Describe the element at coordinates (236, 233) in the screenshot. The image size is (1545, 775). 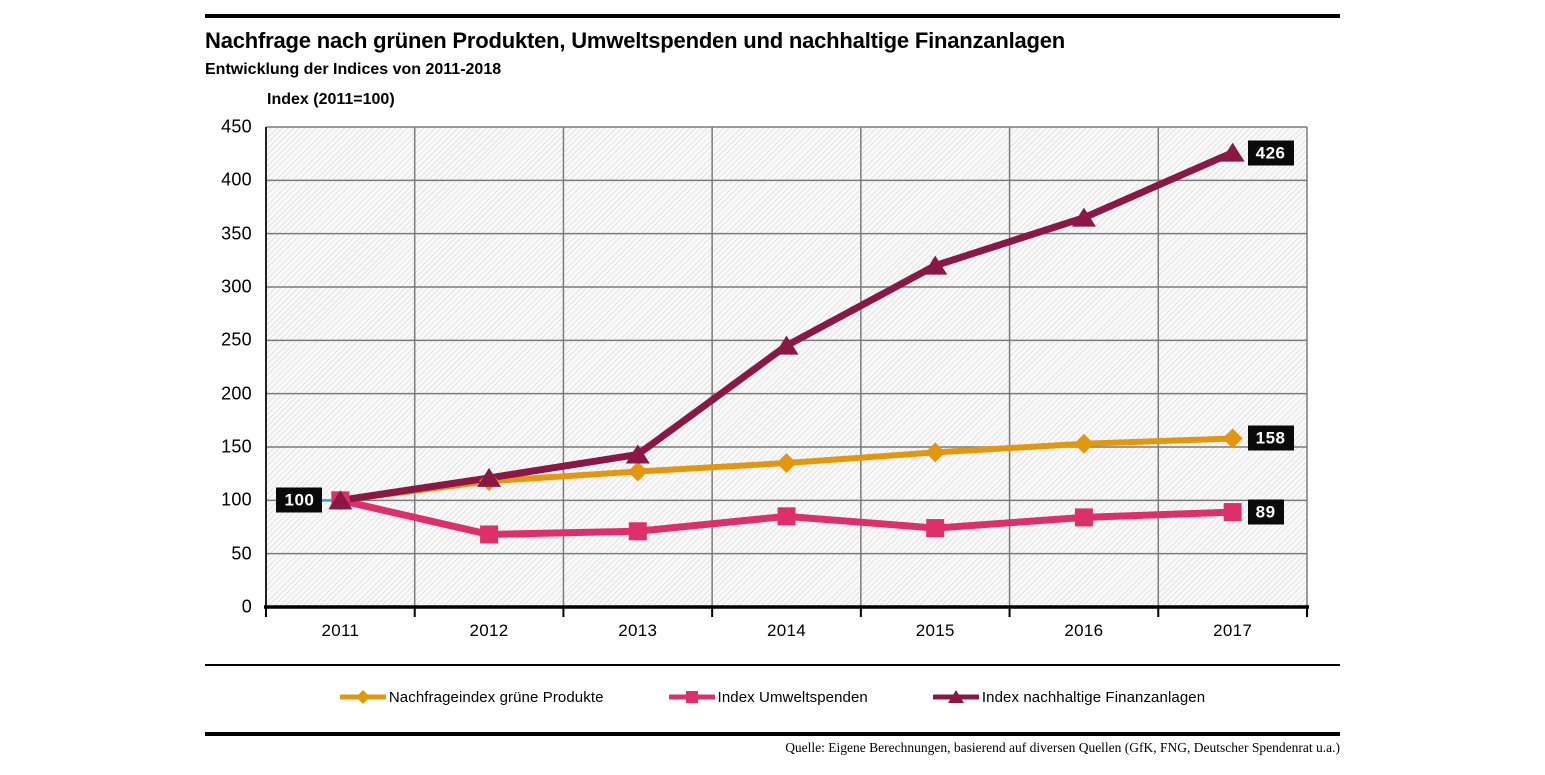
I see `y-tick-label: 350` at that location.